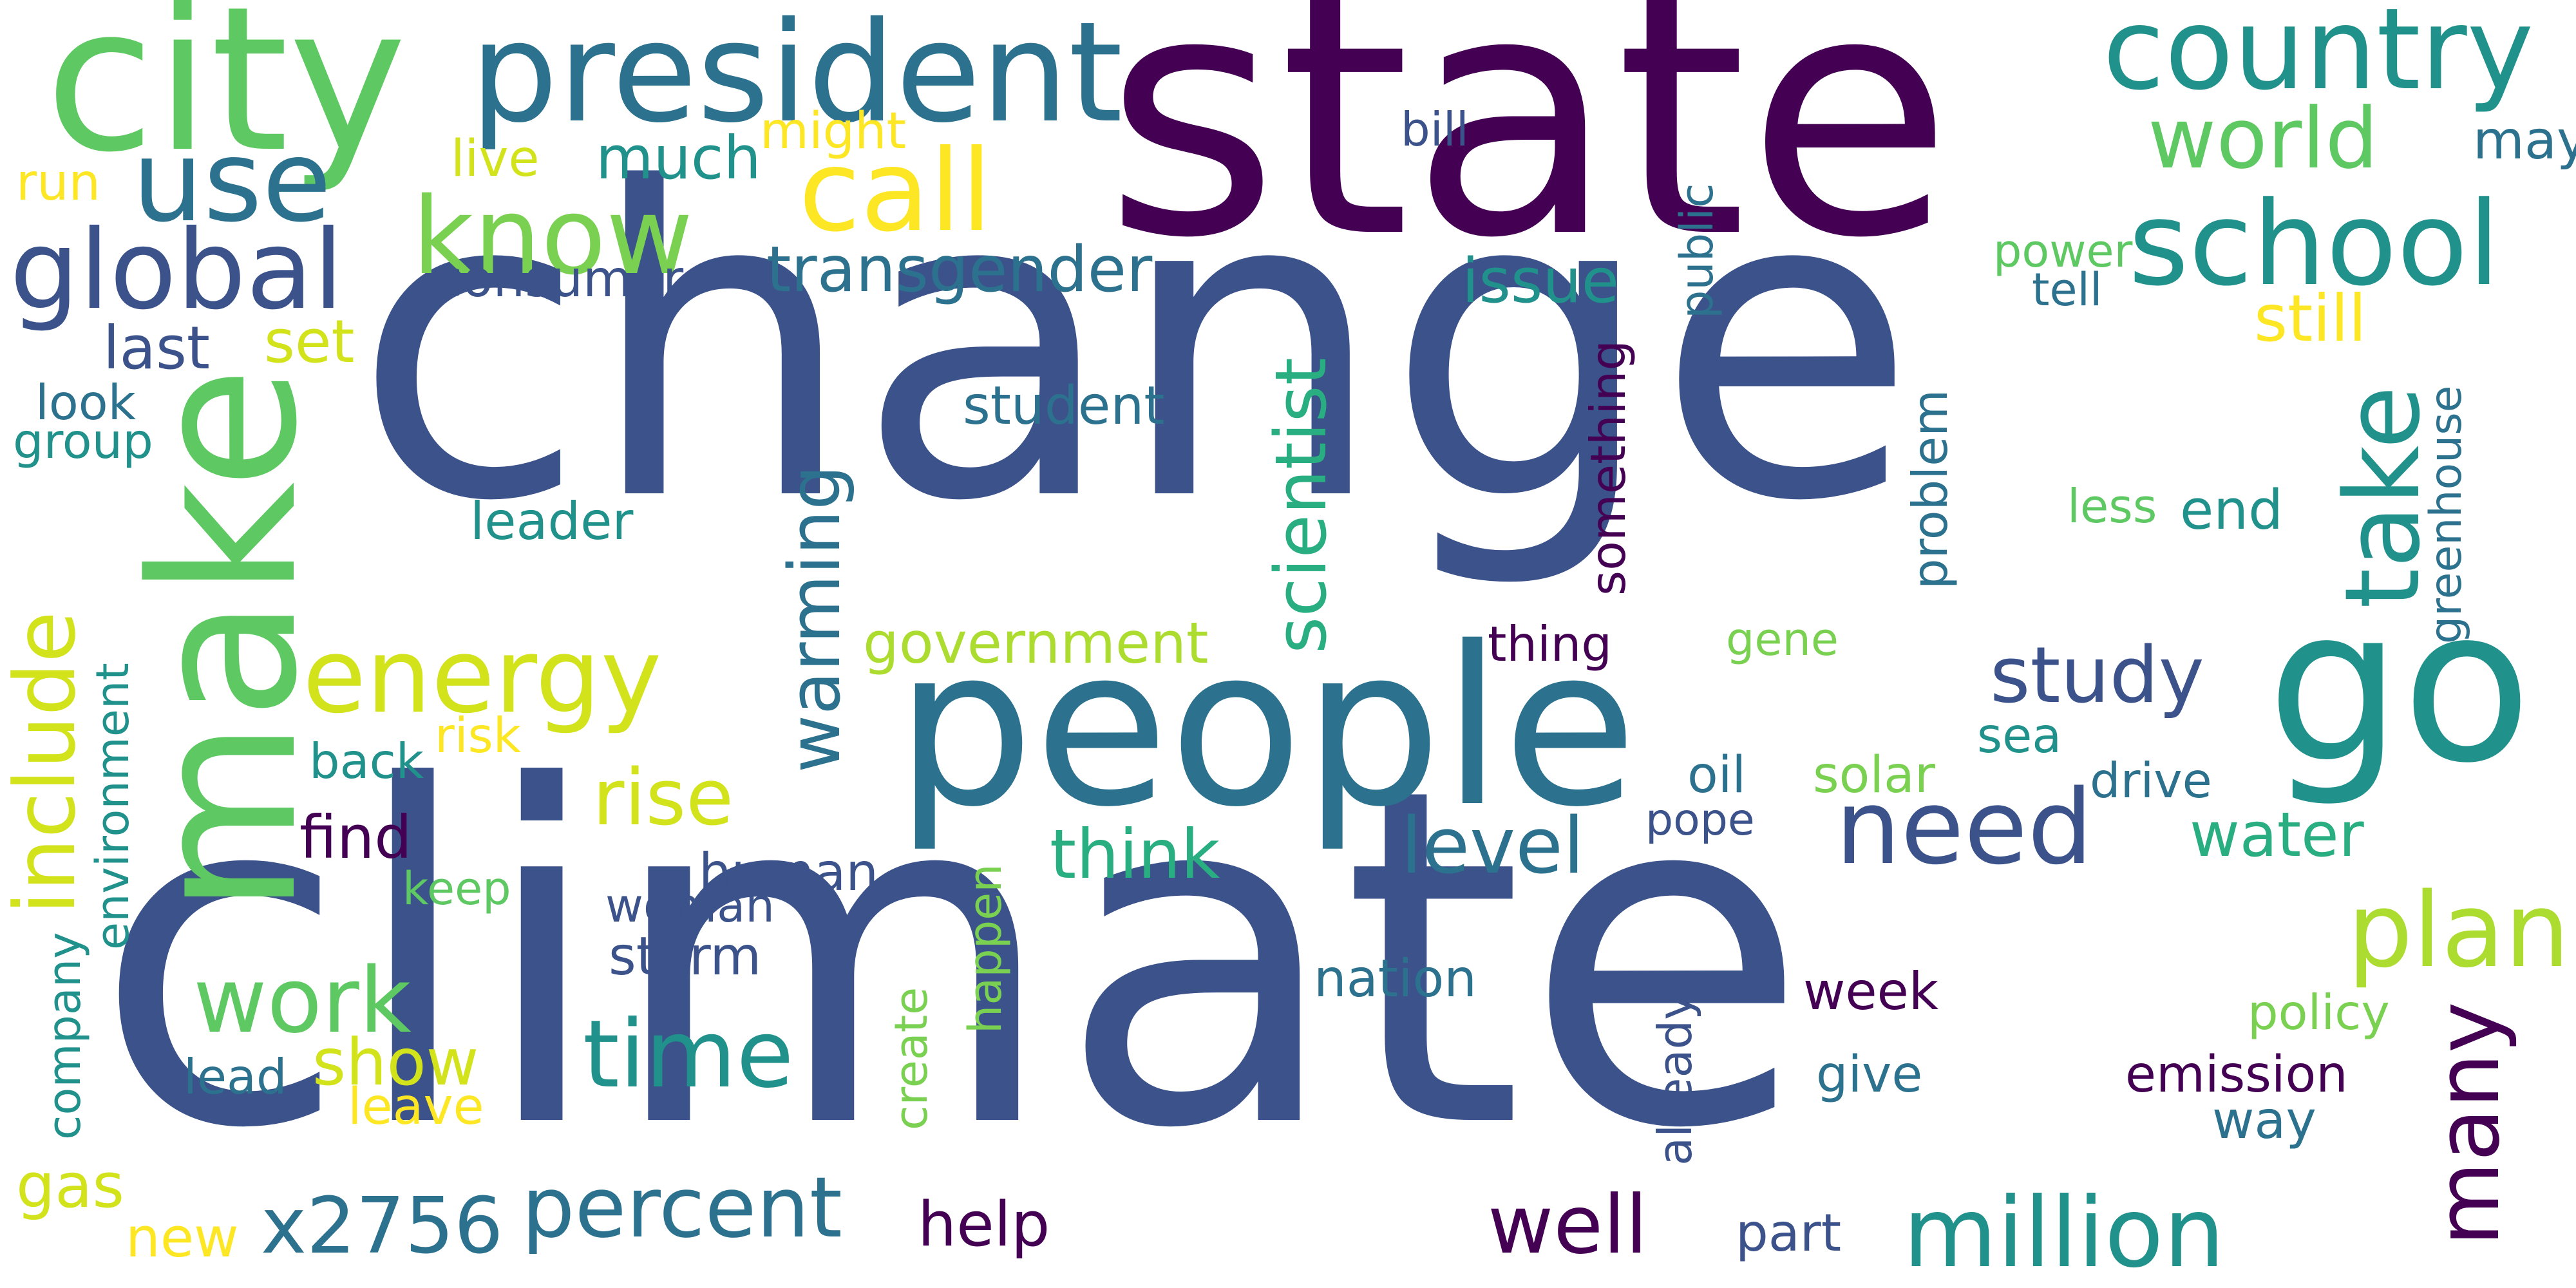 The image size is (2576, 1288). Describe the element at coordinates (1608, 467) in the screenshot. I see `word-something: something` at that location.